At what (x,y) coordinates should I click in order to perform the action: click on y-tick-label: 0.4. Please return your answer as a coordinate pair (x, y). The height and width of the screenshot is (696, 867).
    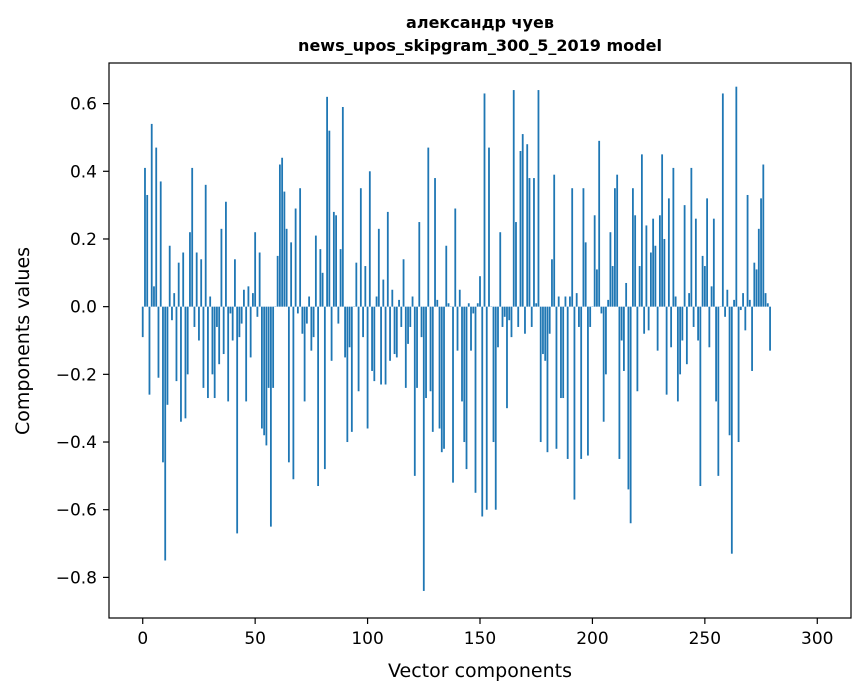
    Looking at the image, I should click on (83, 172).